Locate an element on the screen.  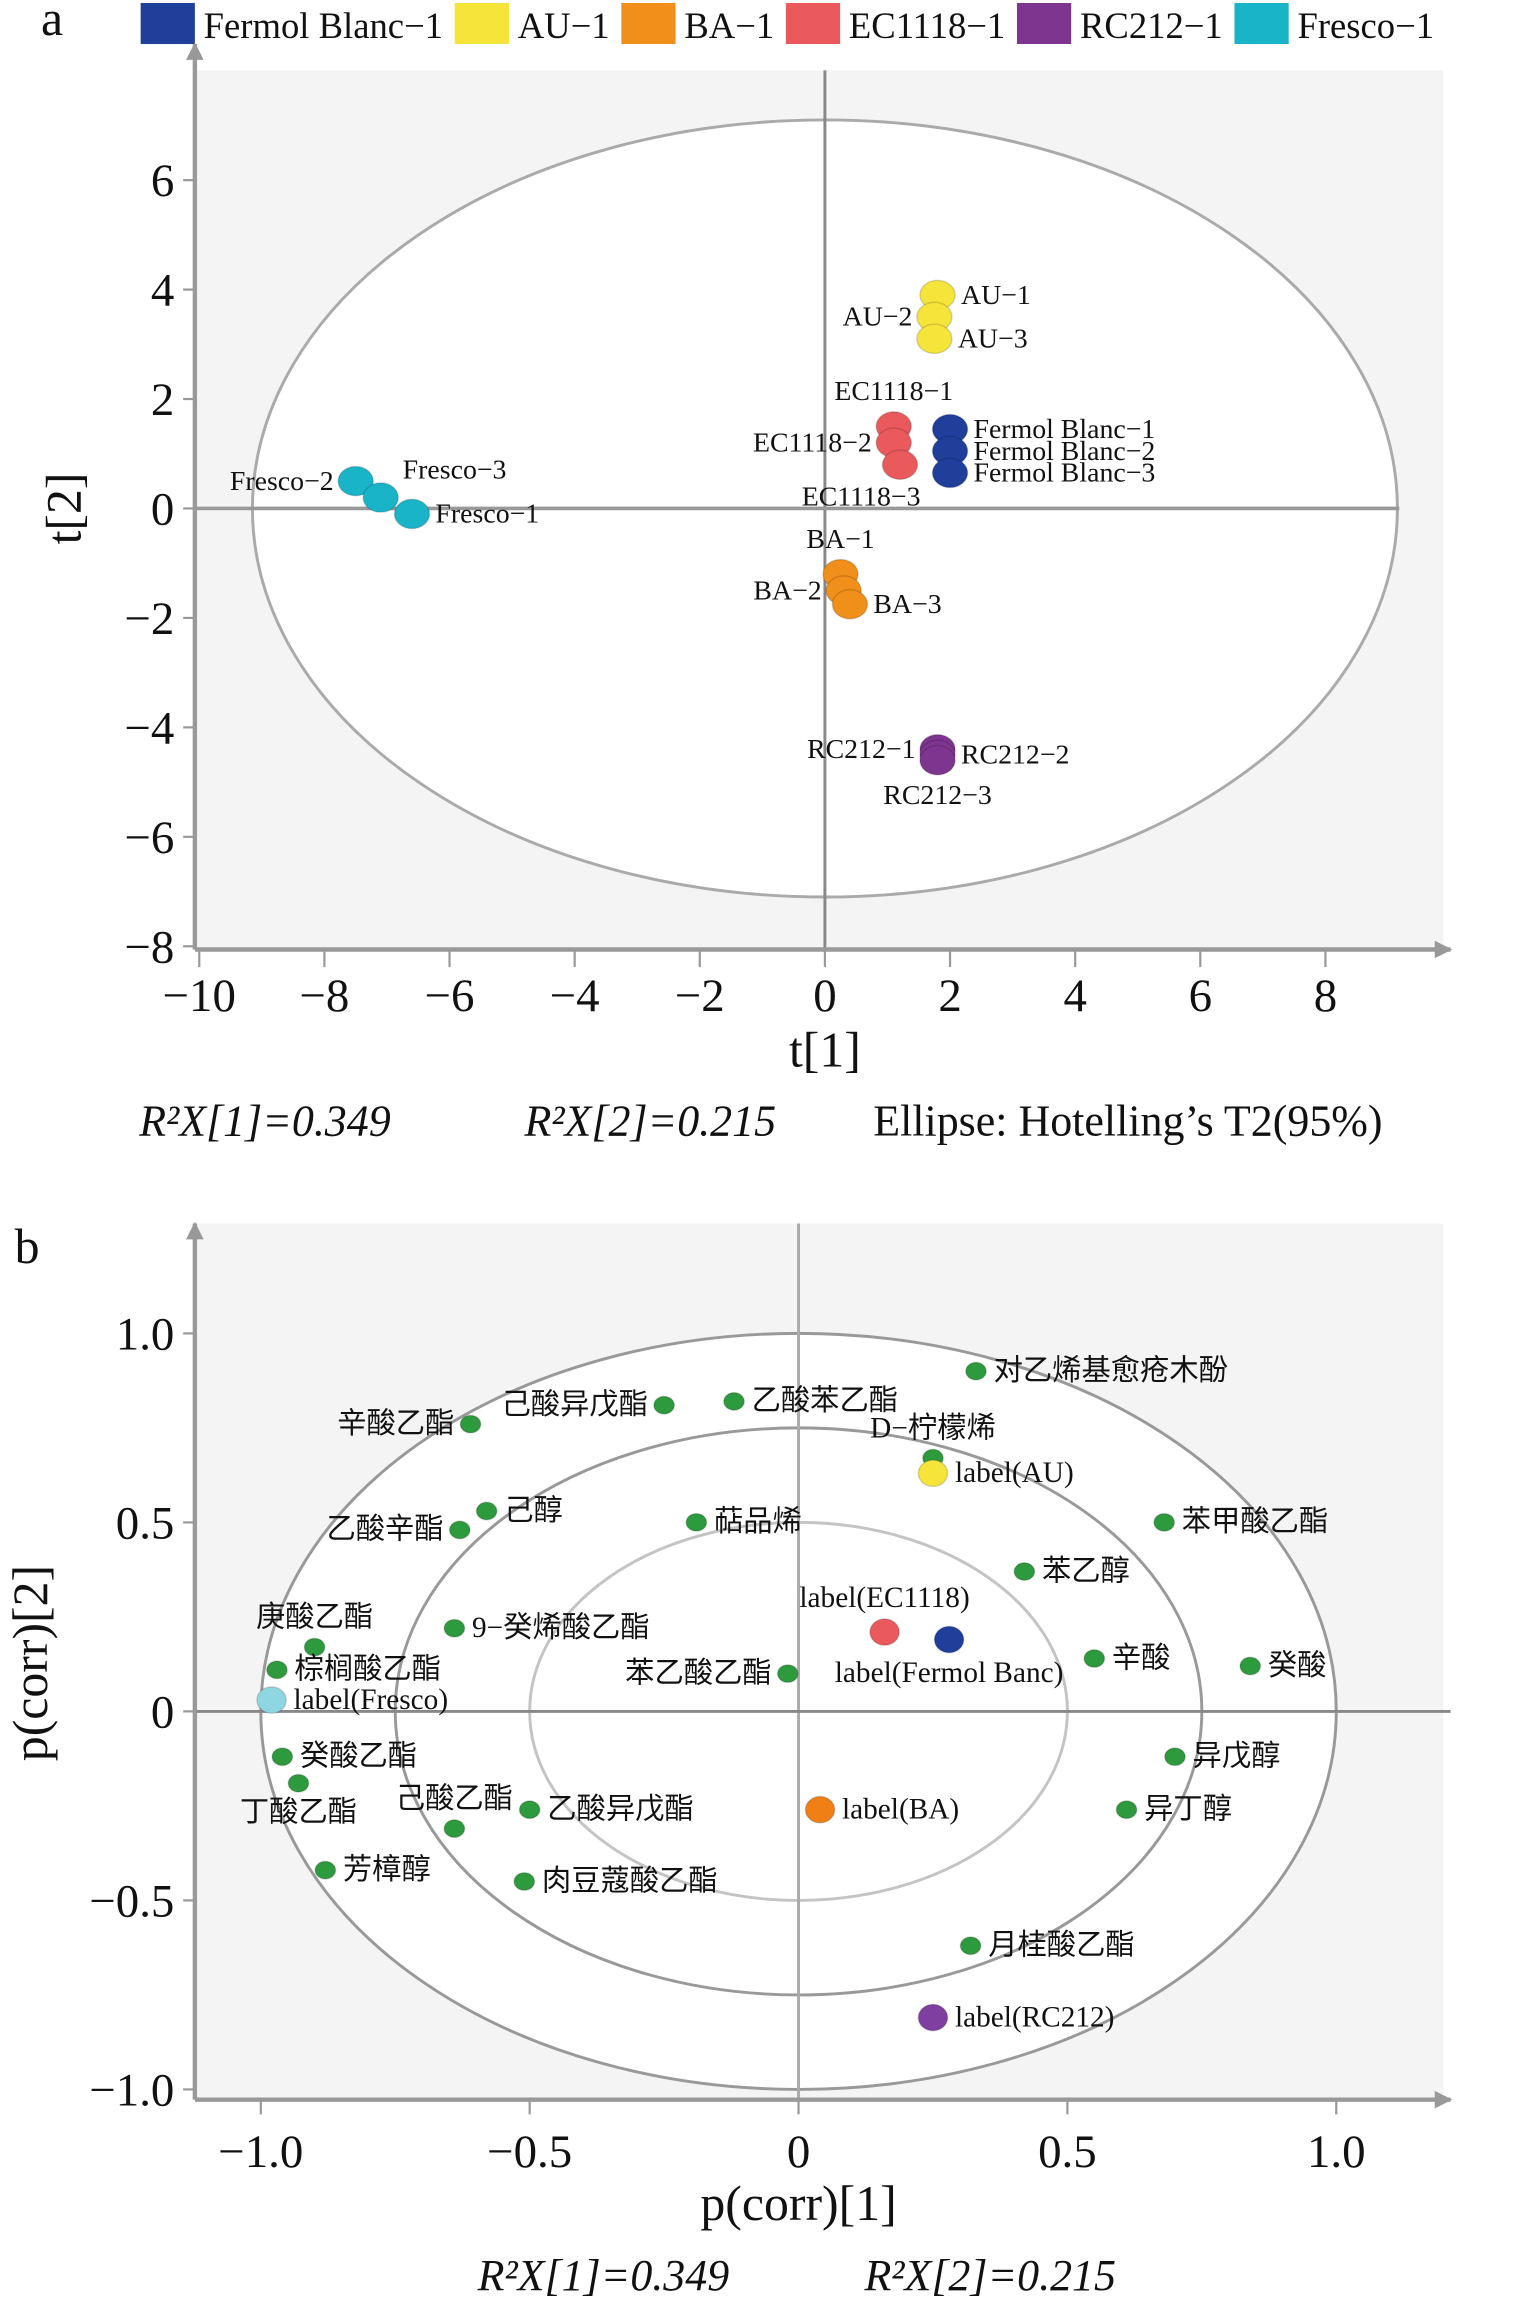
x-tick-label: 8 is located at coordinates (1325, 996).